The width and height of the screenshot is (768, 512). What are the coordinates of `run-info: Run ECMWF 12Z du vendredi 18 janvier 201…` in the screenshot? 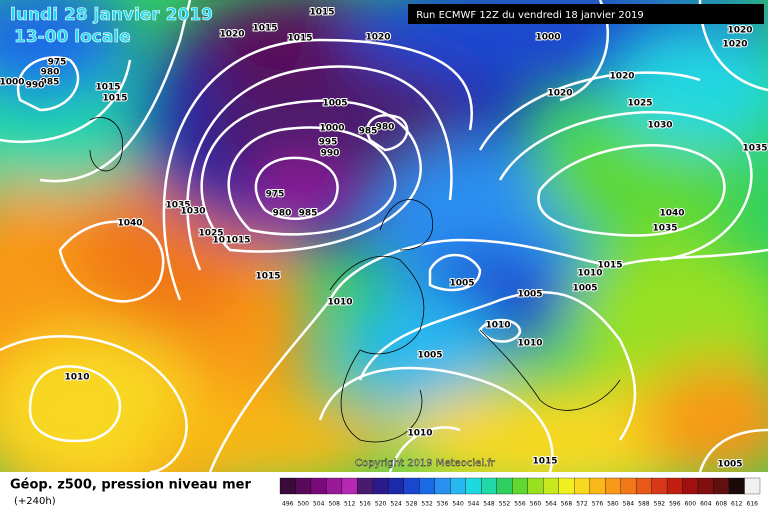 It's located at (530, 15).